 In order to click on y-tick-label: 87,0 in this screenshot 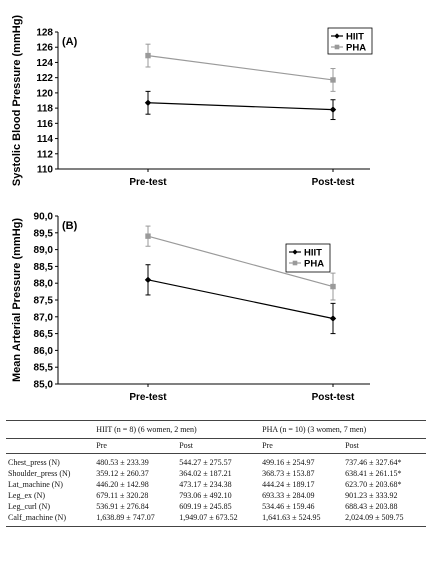, I will do `click(44, 317)`.